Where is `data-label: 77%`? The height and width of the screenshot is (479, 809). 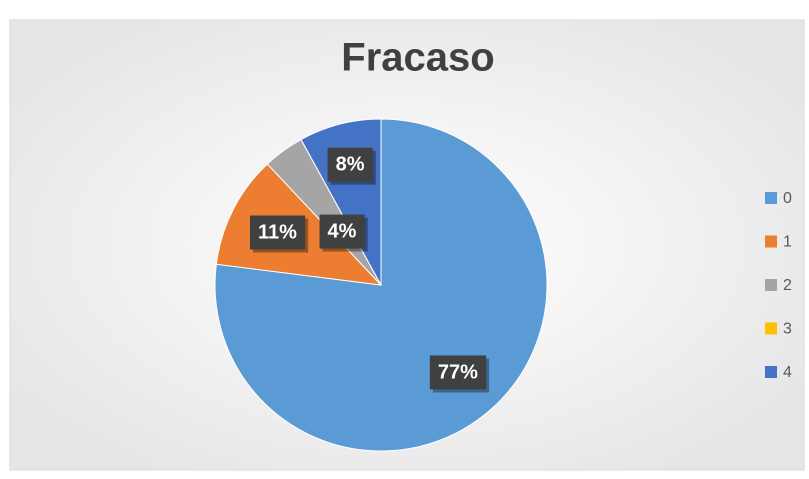 data-label: 77% is located at coordinates (458, 372).